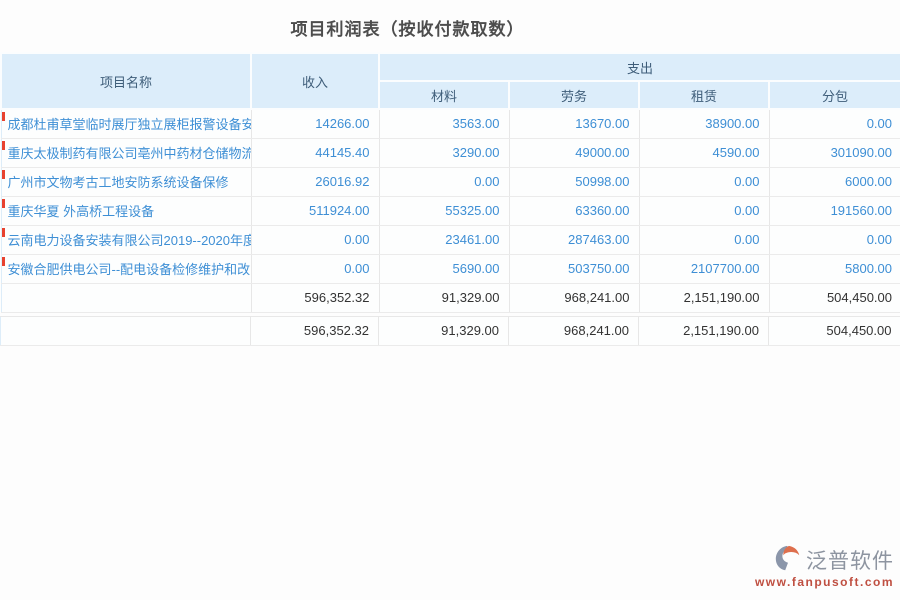  Describe the element at coordinates (118, 182) in the screenshot. I see `project-link: 广州市文物考古工地安防系统设备保修` at that location.